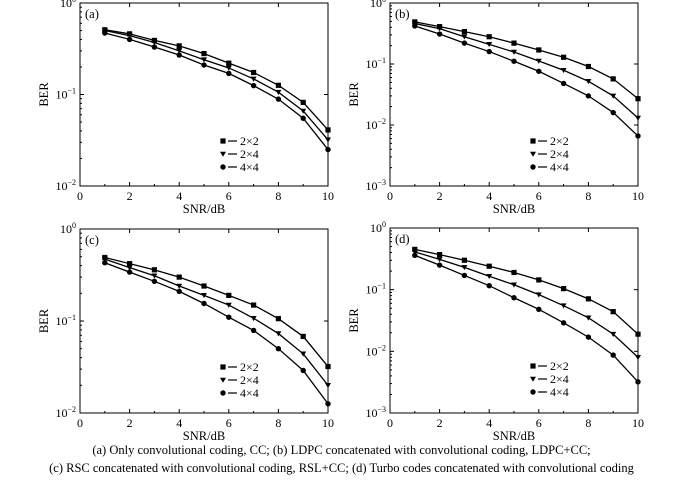  I want to click on y-tick-label: 10⁻³, so click(375, 185).